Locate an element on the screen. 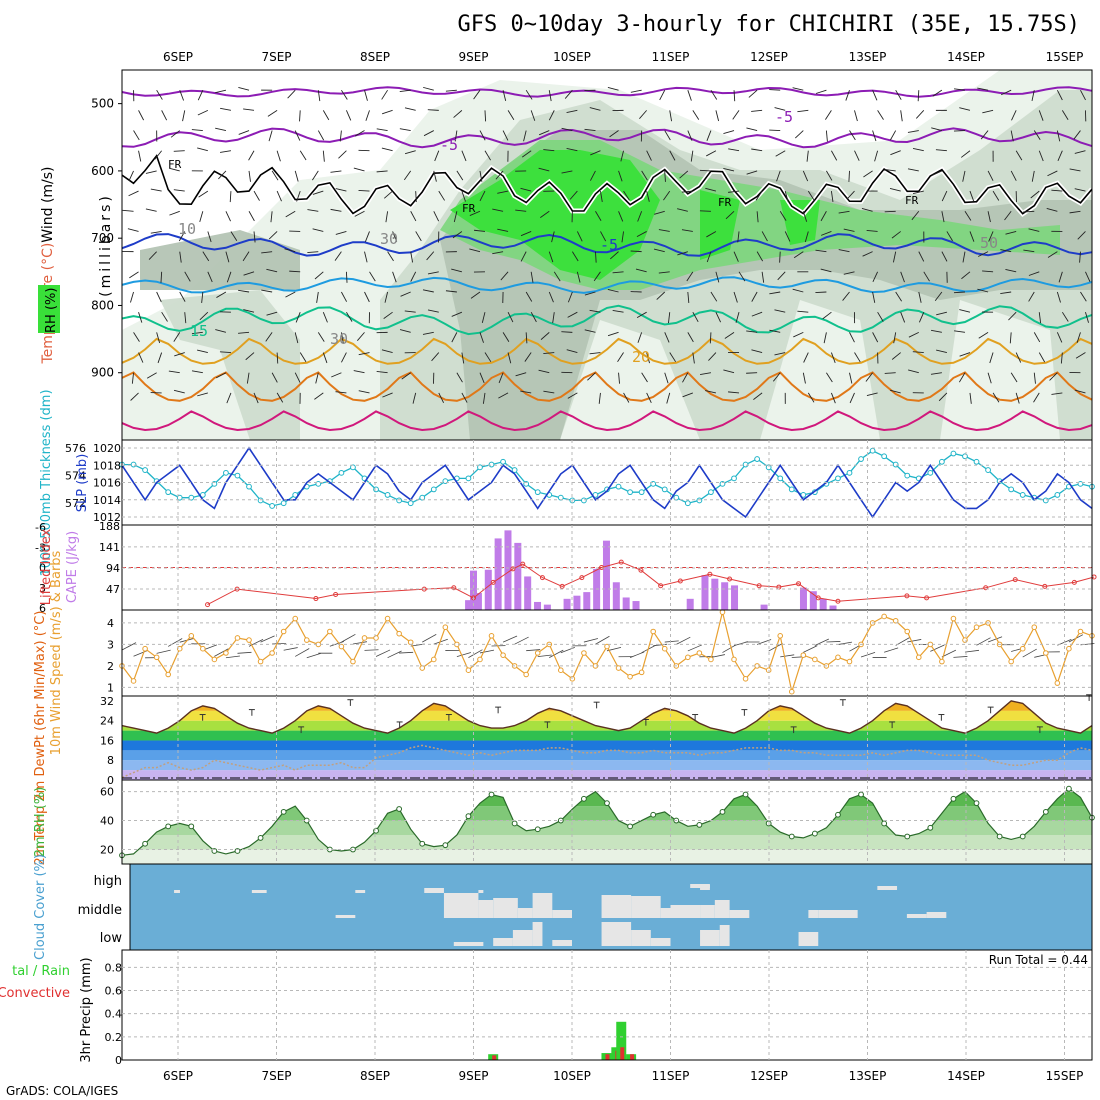  rh-band is located at coordinates (607, 856).